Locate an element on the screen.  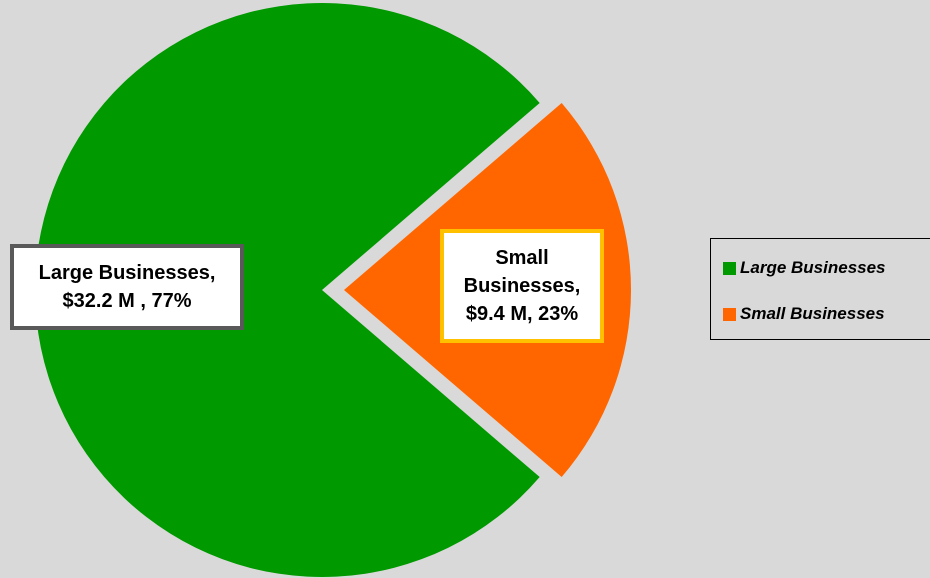
legend-item-large-businesses: Large Businesses is located at coordinates (820, 268).